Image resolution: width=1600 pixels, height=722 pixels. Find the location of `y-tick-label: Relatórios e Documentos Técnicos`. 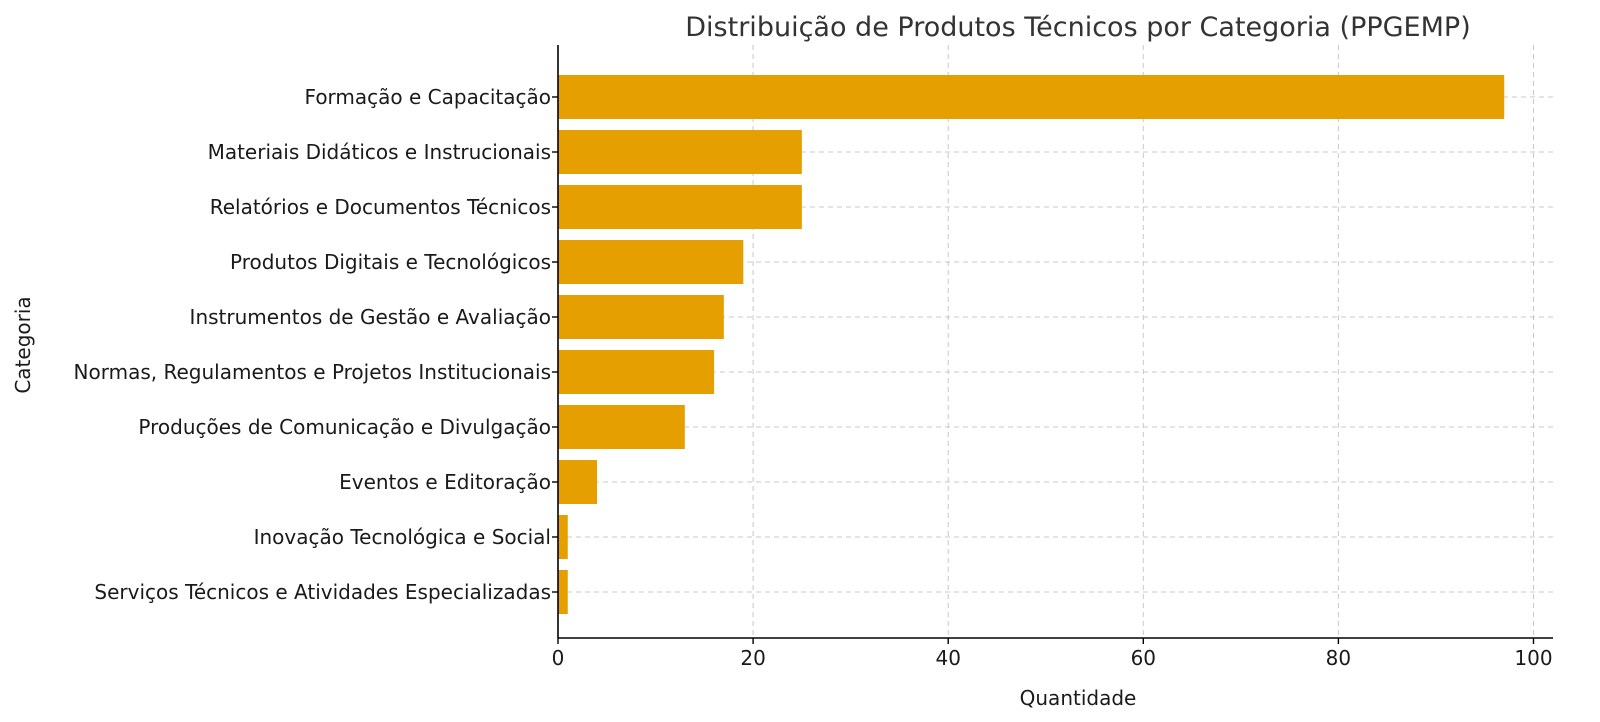

y-tick-label: Relatórios e Documentos Técnicos is located at coordinates (380, 207).